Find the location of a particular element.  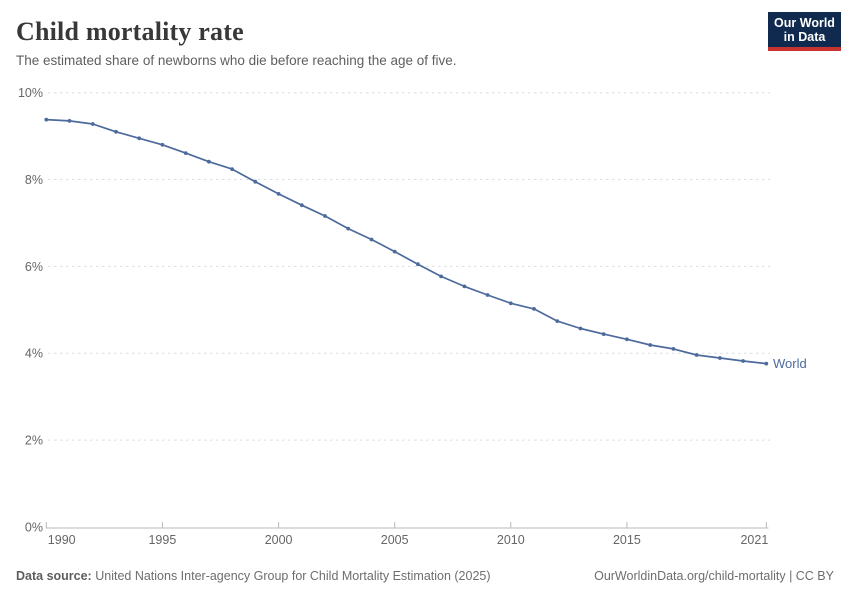

y-axis-tick-label: 0% is located at coordinates (34, 527).